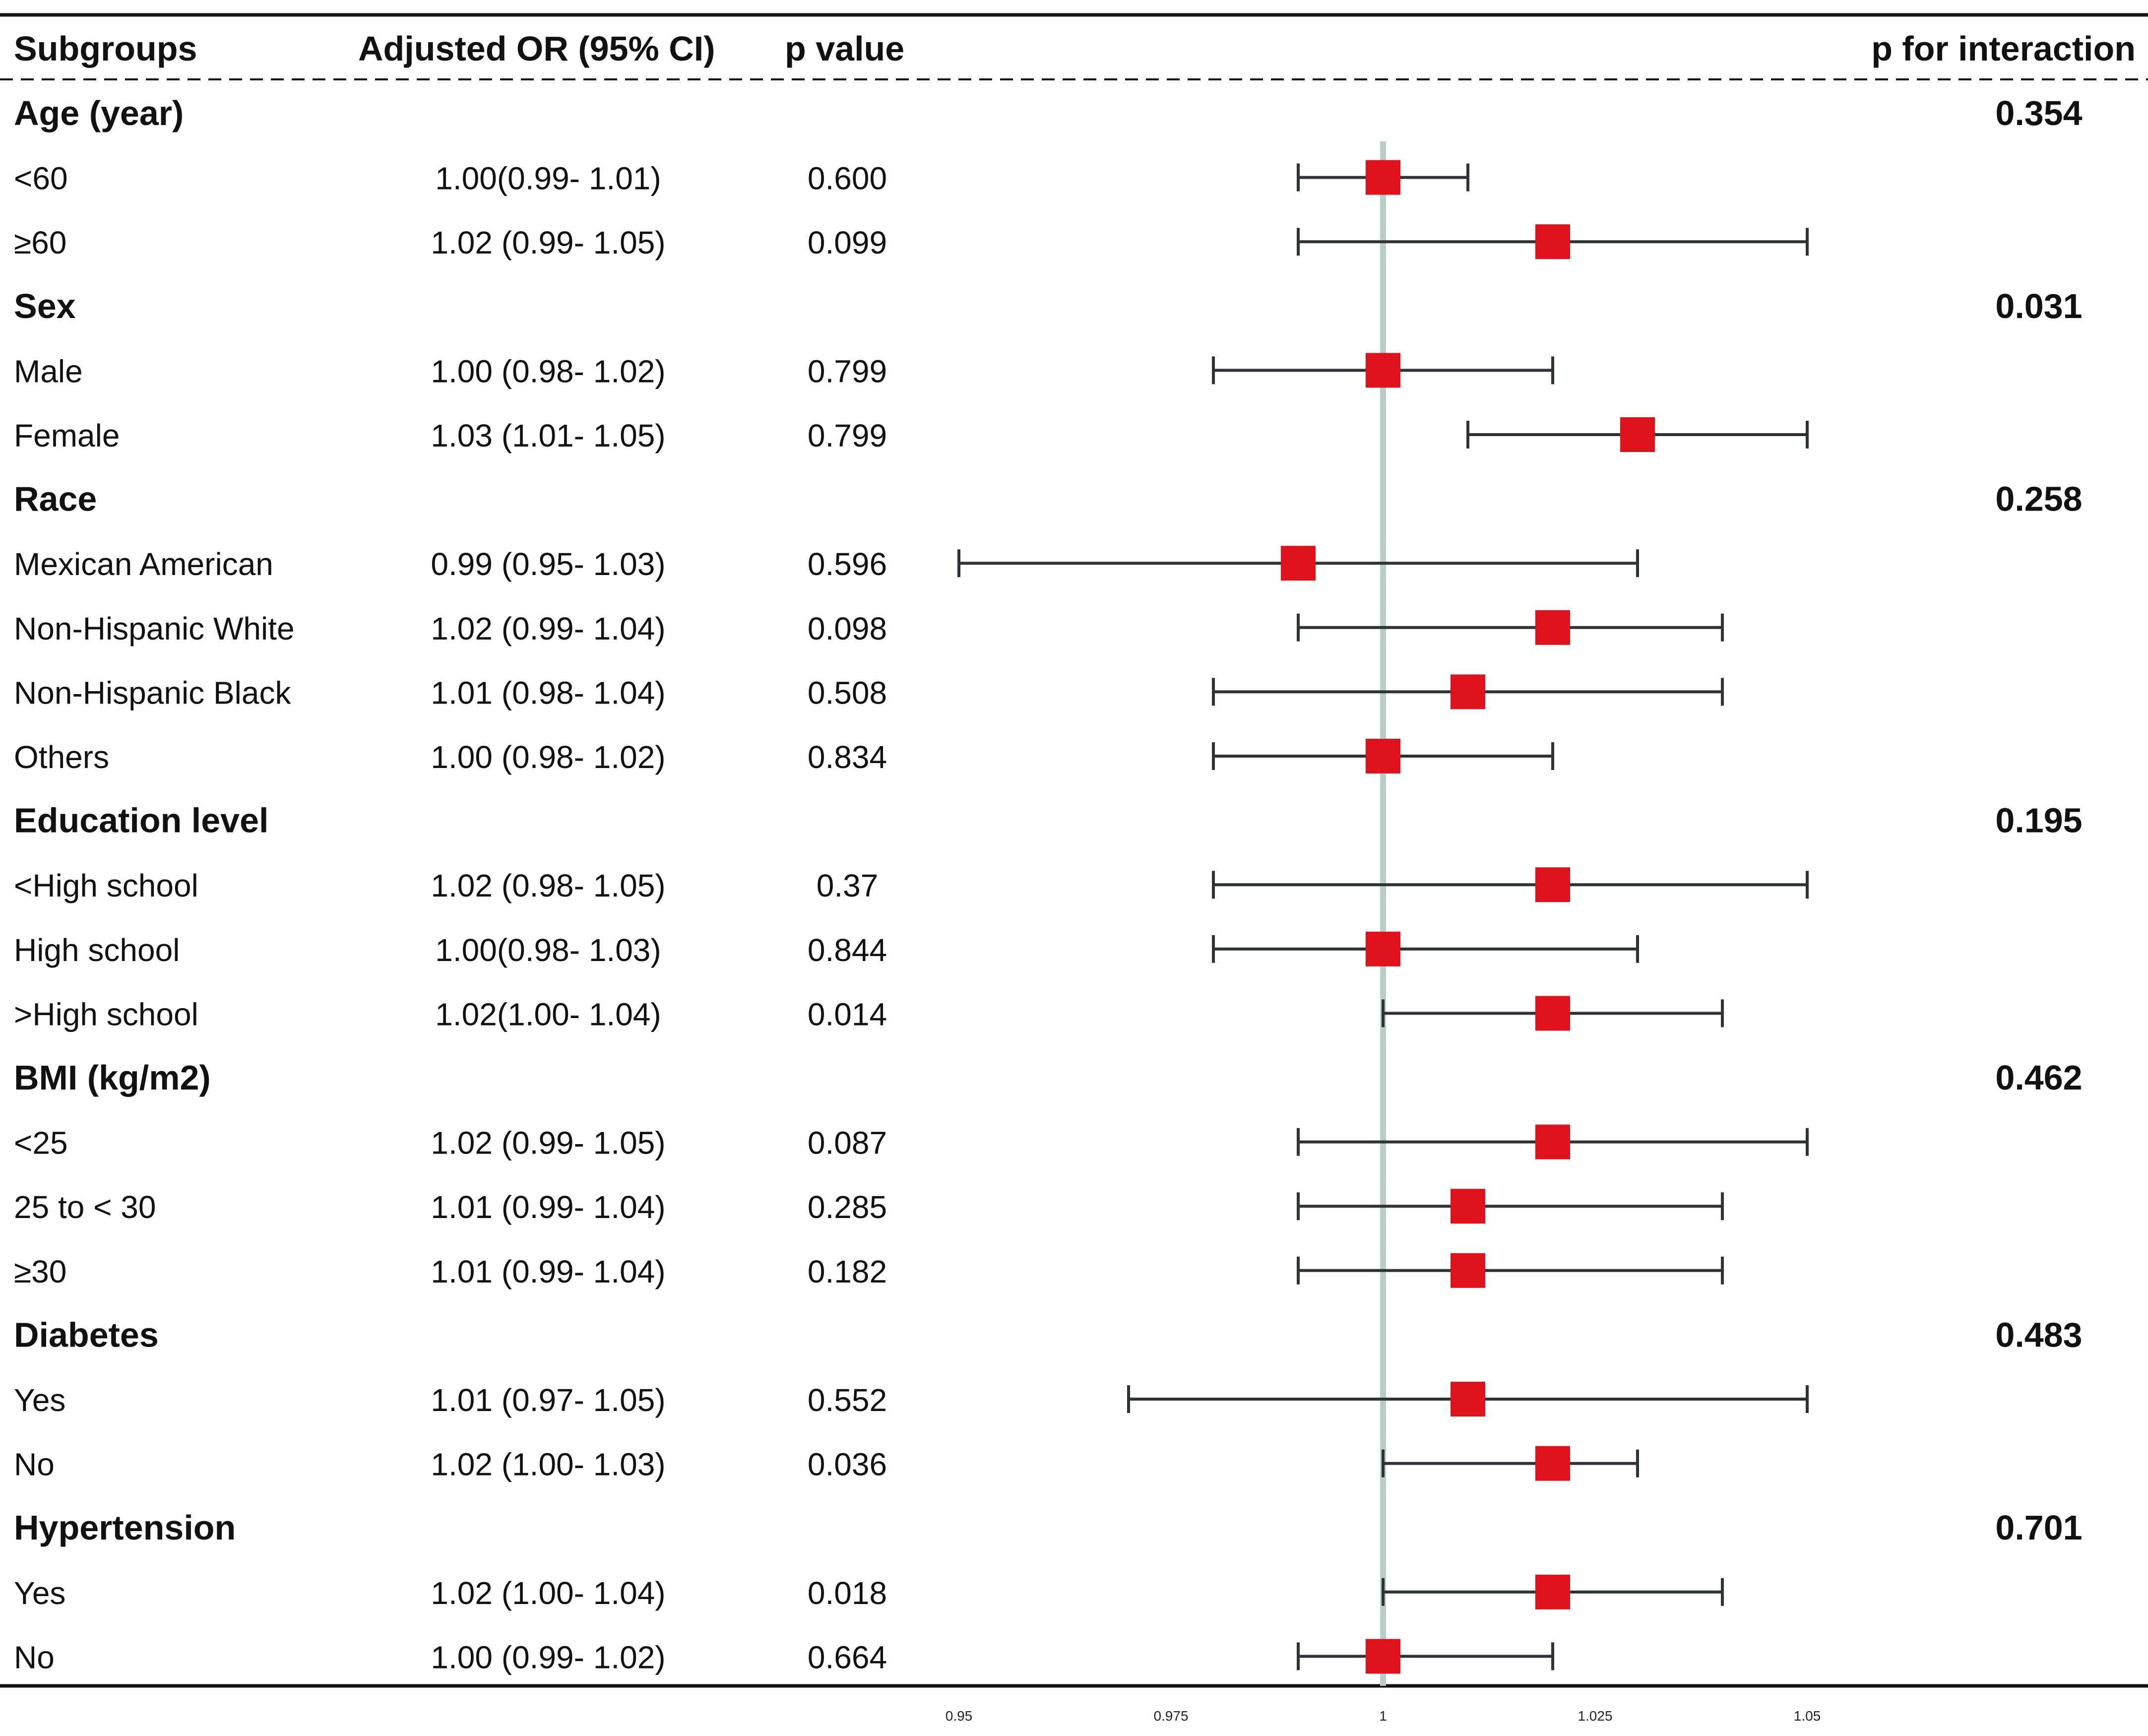 The height and width of the screenshot is (1736, 2148). I want to click on subgroup-label: ≥60, so click(40, 242).